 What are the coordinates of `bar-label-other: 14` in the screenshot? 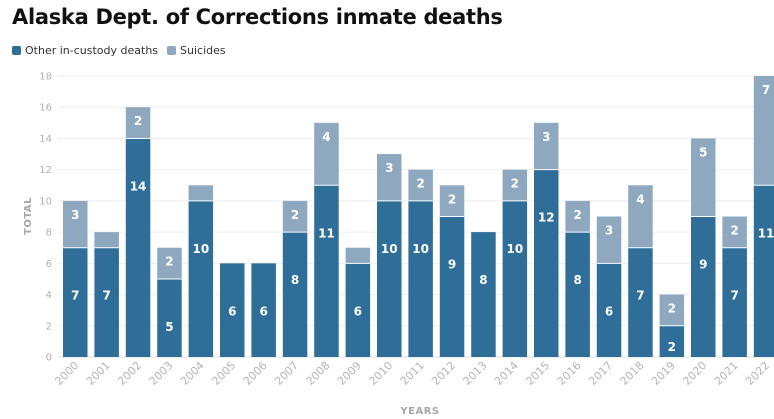 It's located at (138, 186).